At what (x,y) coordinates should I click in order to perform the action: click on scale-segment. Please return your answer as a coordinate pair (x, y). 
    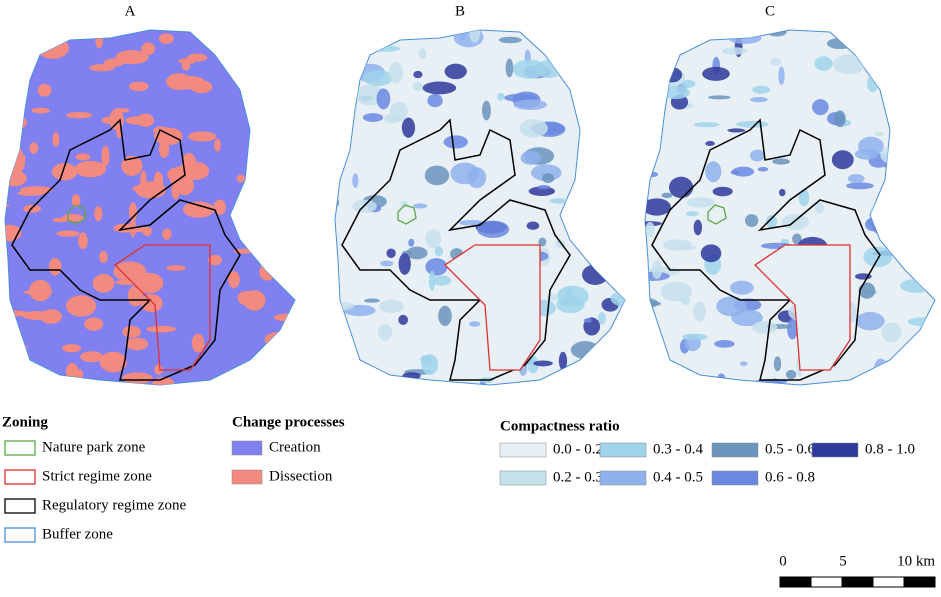
    Looking at the image, I should click on (919, 582).